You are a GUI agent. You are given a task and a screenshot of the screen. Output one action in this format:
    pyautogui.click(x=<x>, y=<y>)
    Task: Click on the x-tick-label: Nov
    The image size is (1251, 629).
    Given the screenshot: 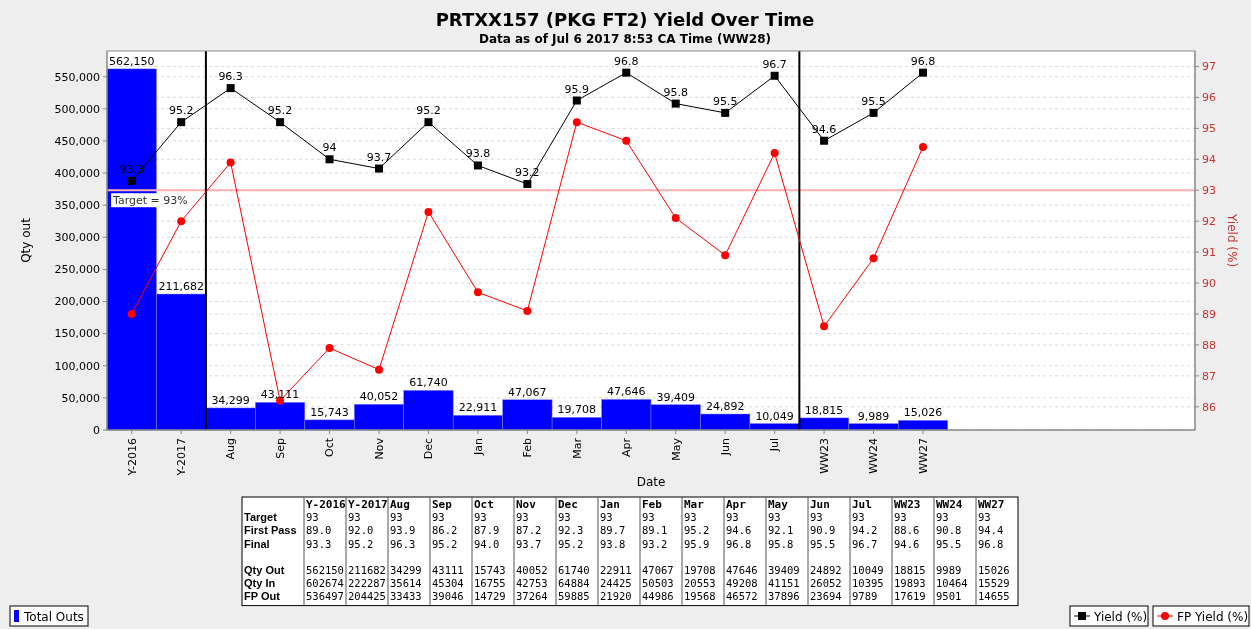 What is the action you would take?
    pyautogui.click(x=379, y=448)
    